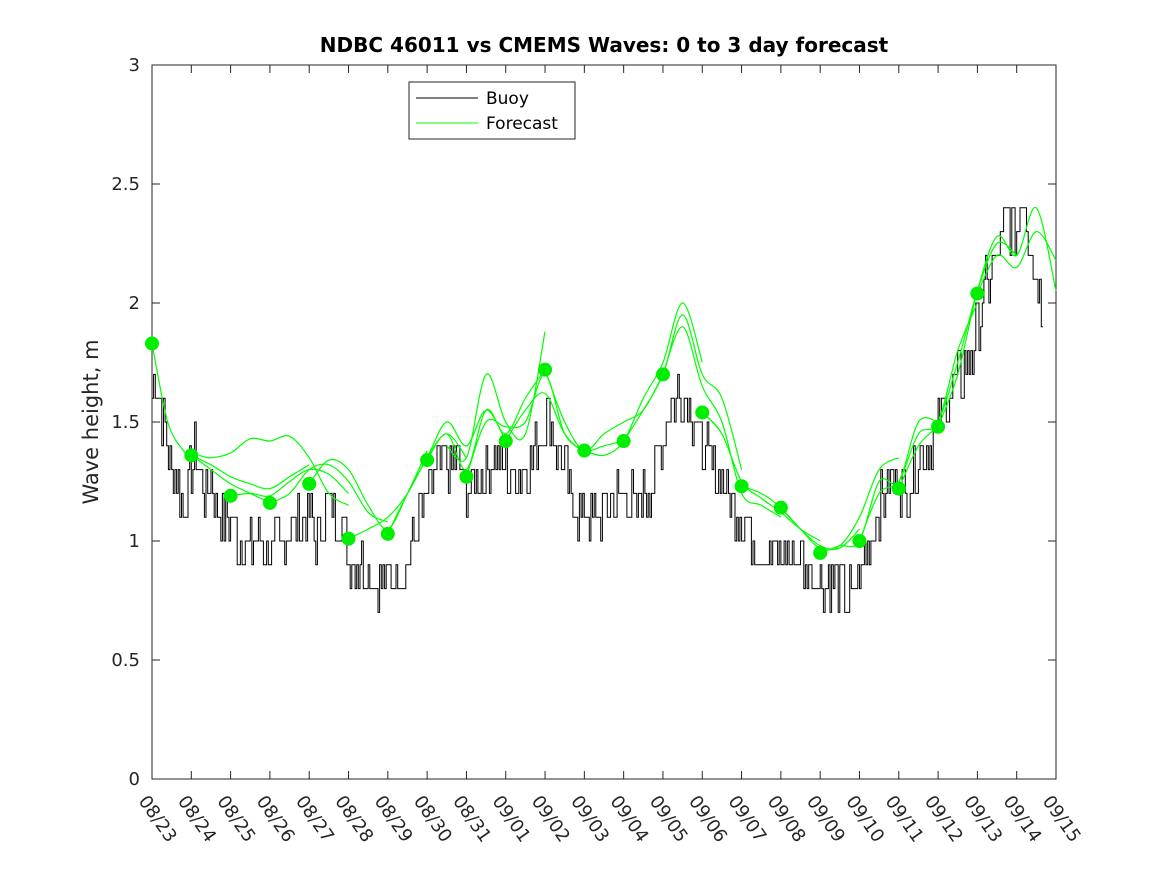 The height and width of the screenshot is (875, 1167). Describe the element at coordinates (125, 660) in the screenshot. I see `y-tick-label: 0.5` at that location.